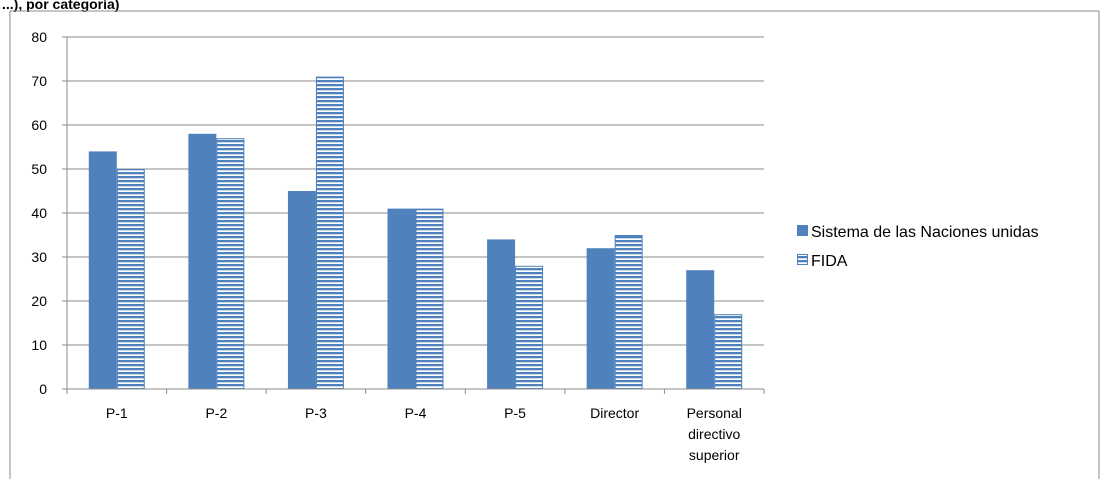  Describe the element at coordinates (39, 257) in the screenshot. I see `y-tick-label: 30` at that location.